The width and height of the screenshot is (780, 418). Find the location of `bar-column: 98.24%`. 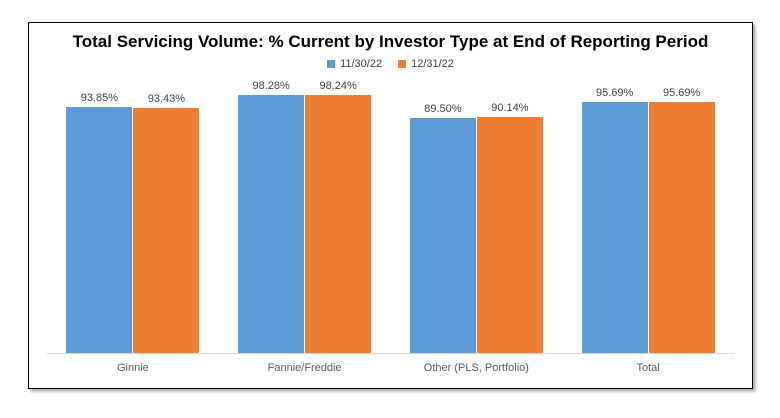

bar-column: 98.24% is located at coordinates (338, 216).